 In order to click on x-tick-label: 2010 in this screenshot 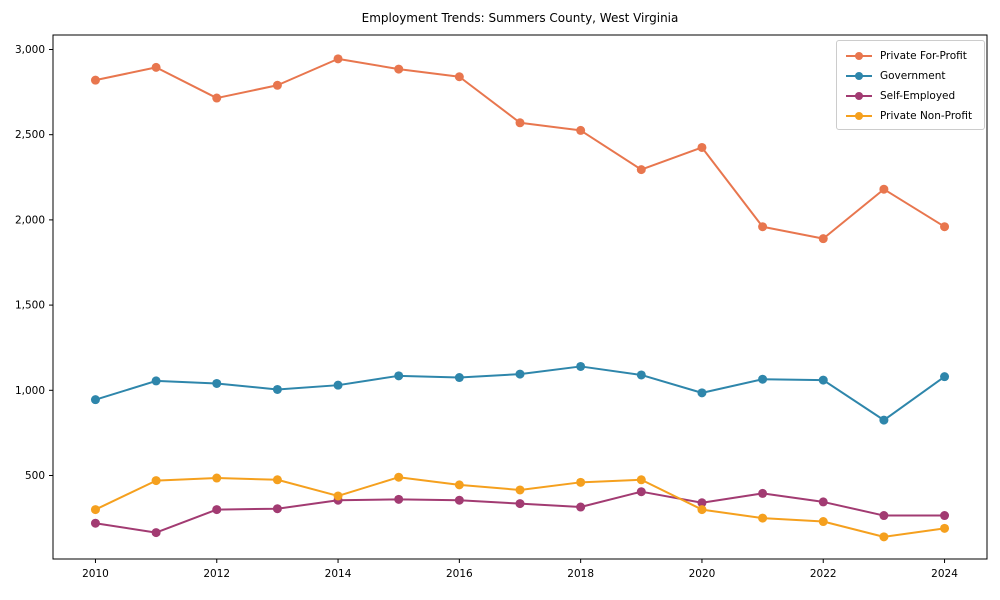, I will do `click(95, 574)`.